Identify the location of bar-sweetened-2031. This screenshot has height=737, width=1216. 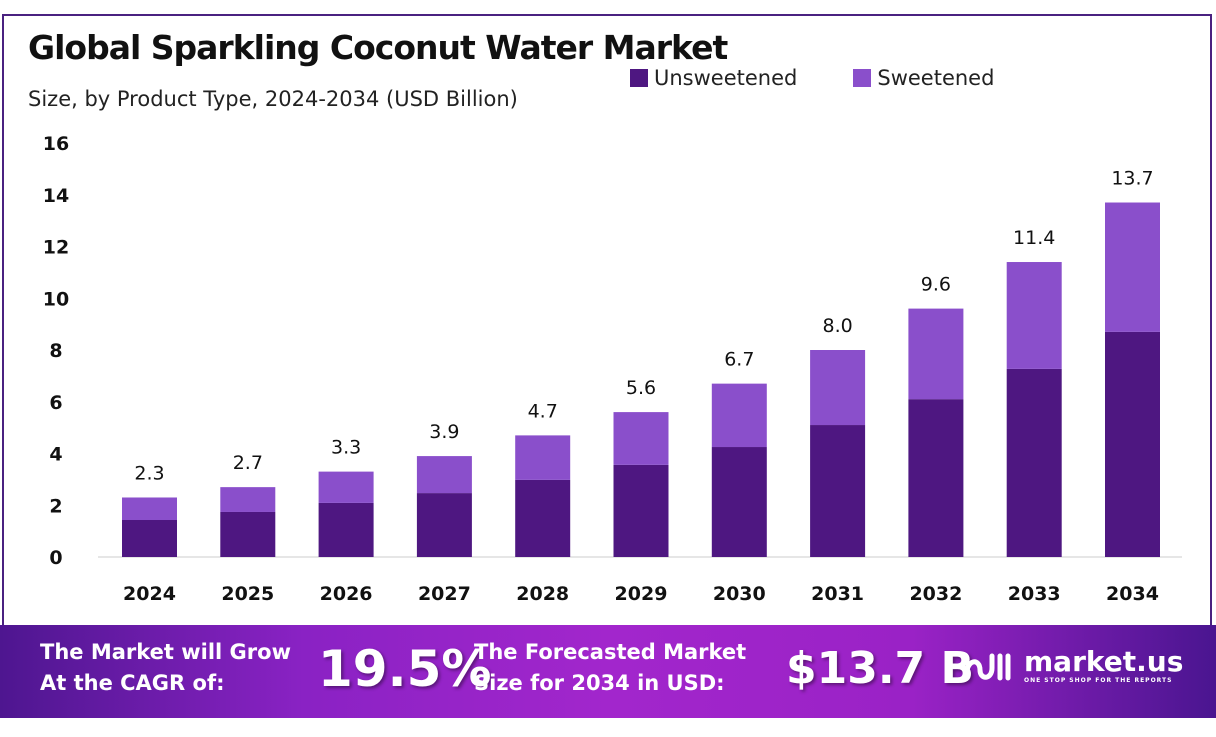
(838, 388).